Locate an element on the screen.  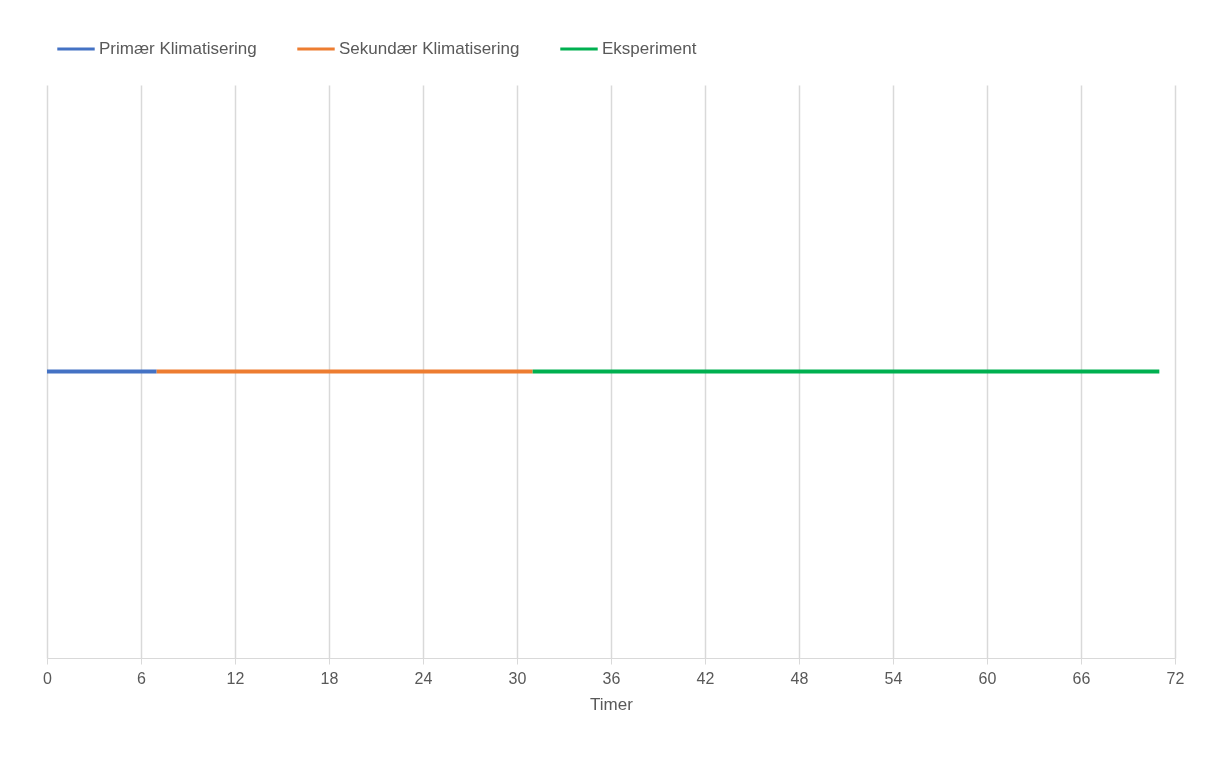
x-tick-label: 24 is located at coordinates (423, 678).